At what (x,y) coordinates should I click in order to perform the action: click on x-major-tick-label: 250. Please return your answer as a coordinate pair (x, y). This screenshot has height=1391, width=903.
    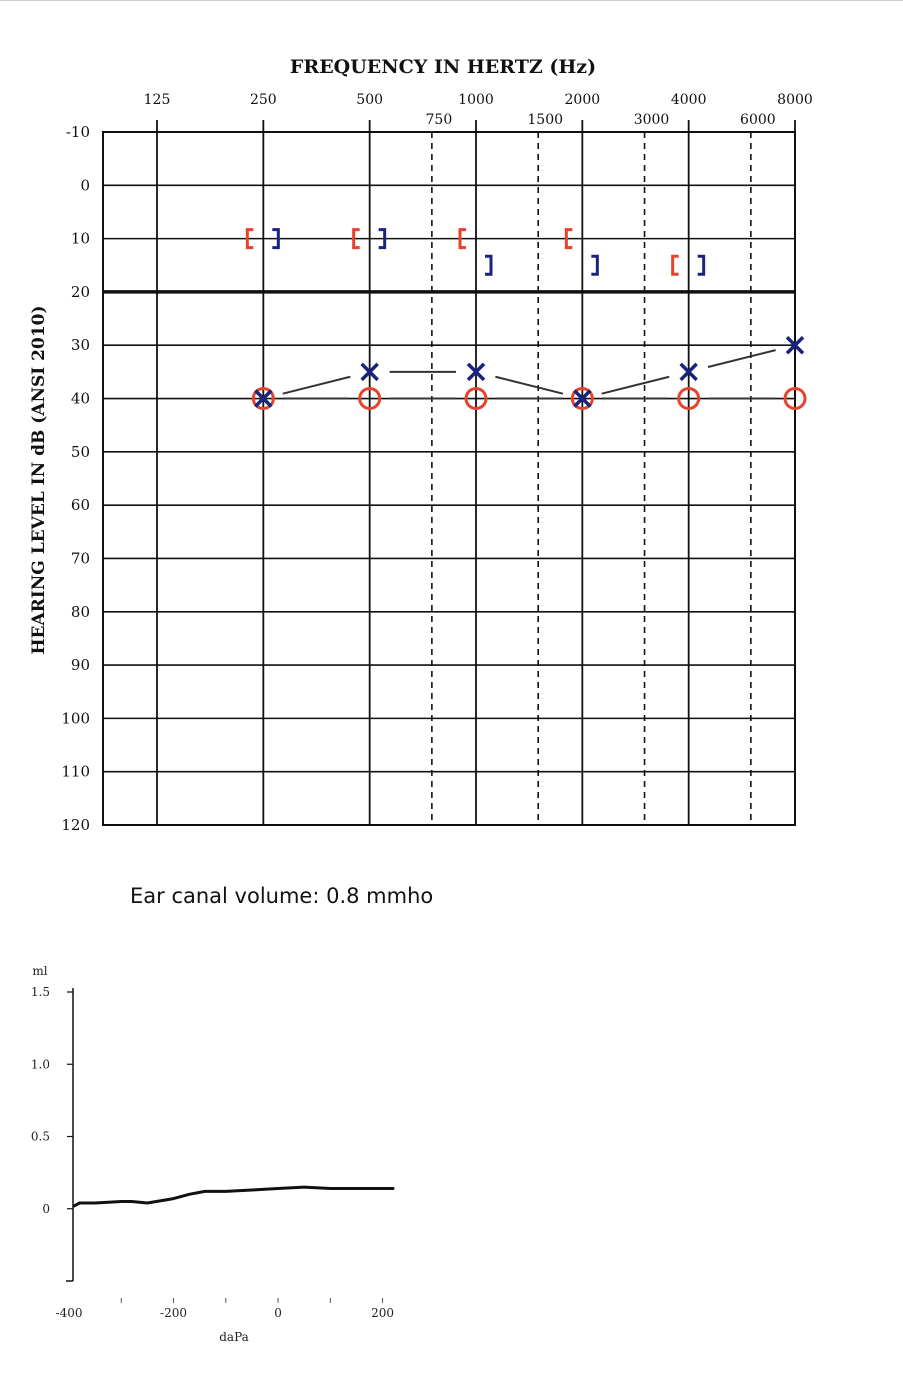
    Looking at the image, I should click on (263, 100).